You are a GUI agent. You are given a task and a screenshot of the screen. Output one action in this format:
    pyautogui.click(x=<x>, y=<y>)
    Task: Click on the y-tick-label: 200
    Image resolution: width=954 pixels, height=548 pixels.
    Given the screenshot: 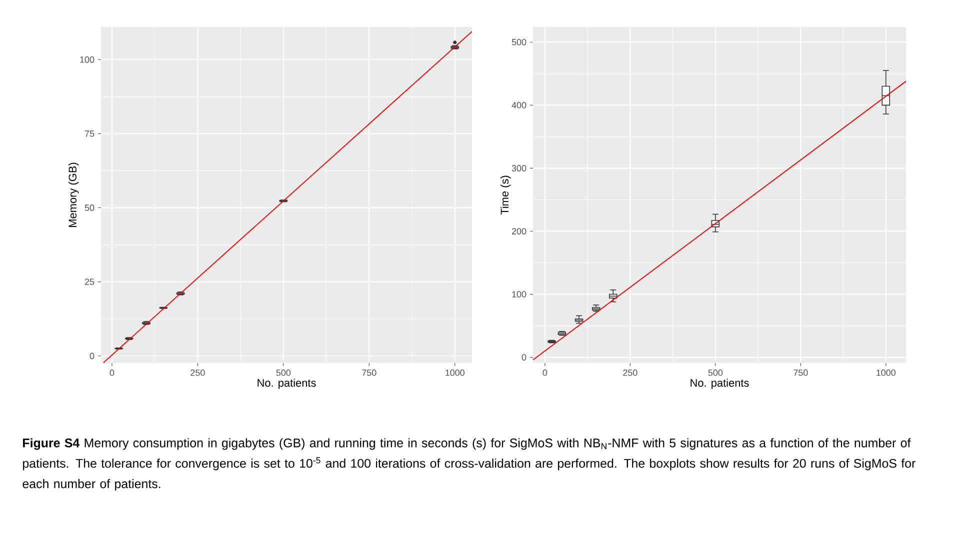 What is the action you would take?
    pyautogui.click(x=519, y=231)
    